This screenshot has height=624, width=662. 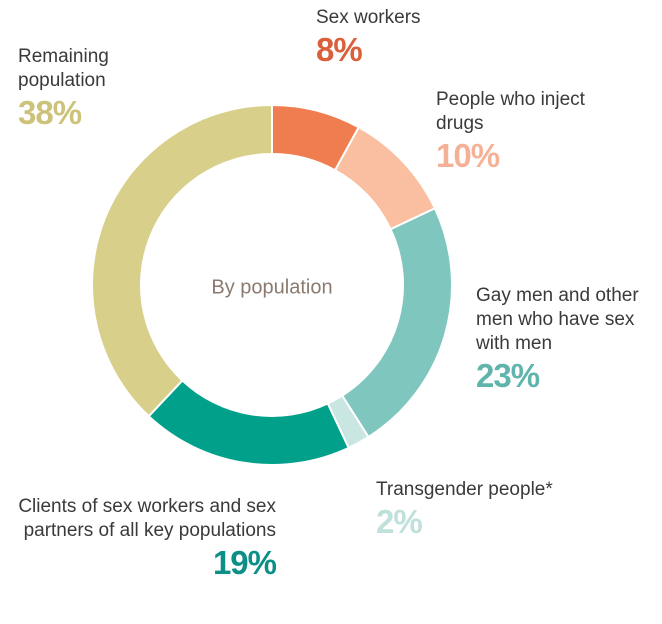 I want to click on category-name: People who inject drugs, so click(x=510, y=111).